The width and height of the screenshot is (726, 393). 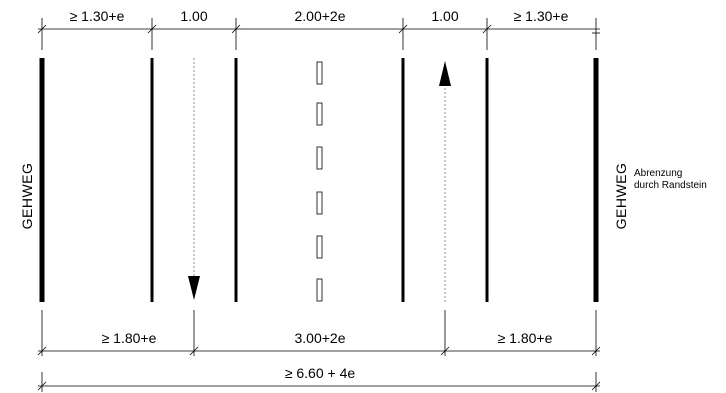 I want to click on total-slash-right, so click(x=596, y=386).